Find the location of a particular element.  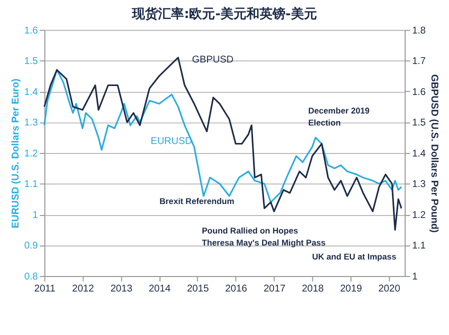

y-tick-label: 1 is located at coordinates (35, 215).